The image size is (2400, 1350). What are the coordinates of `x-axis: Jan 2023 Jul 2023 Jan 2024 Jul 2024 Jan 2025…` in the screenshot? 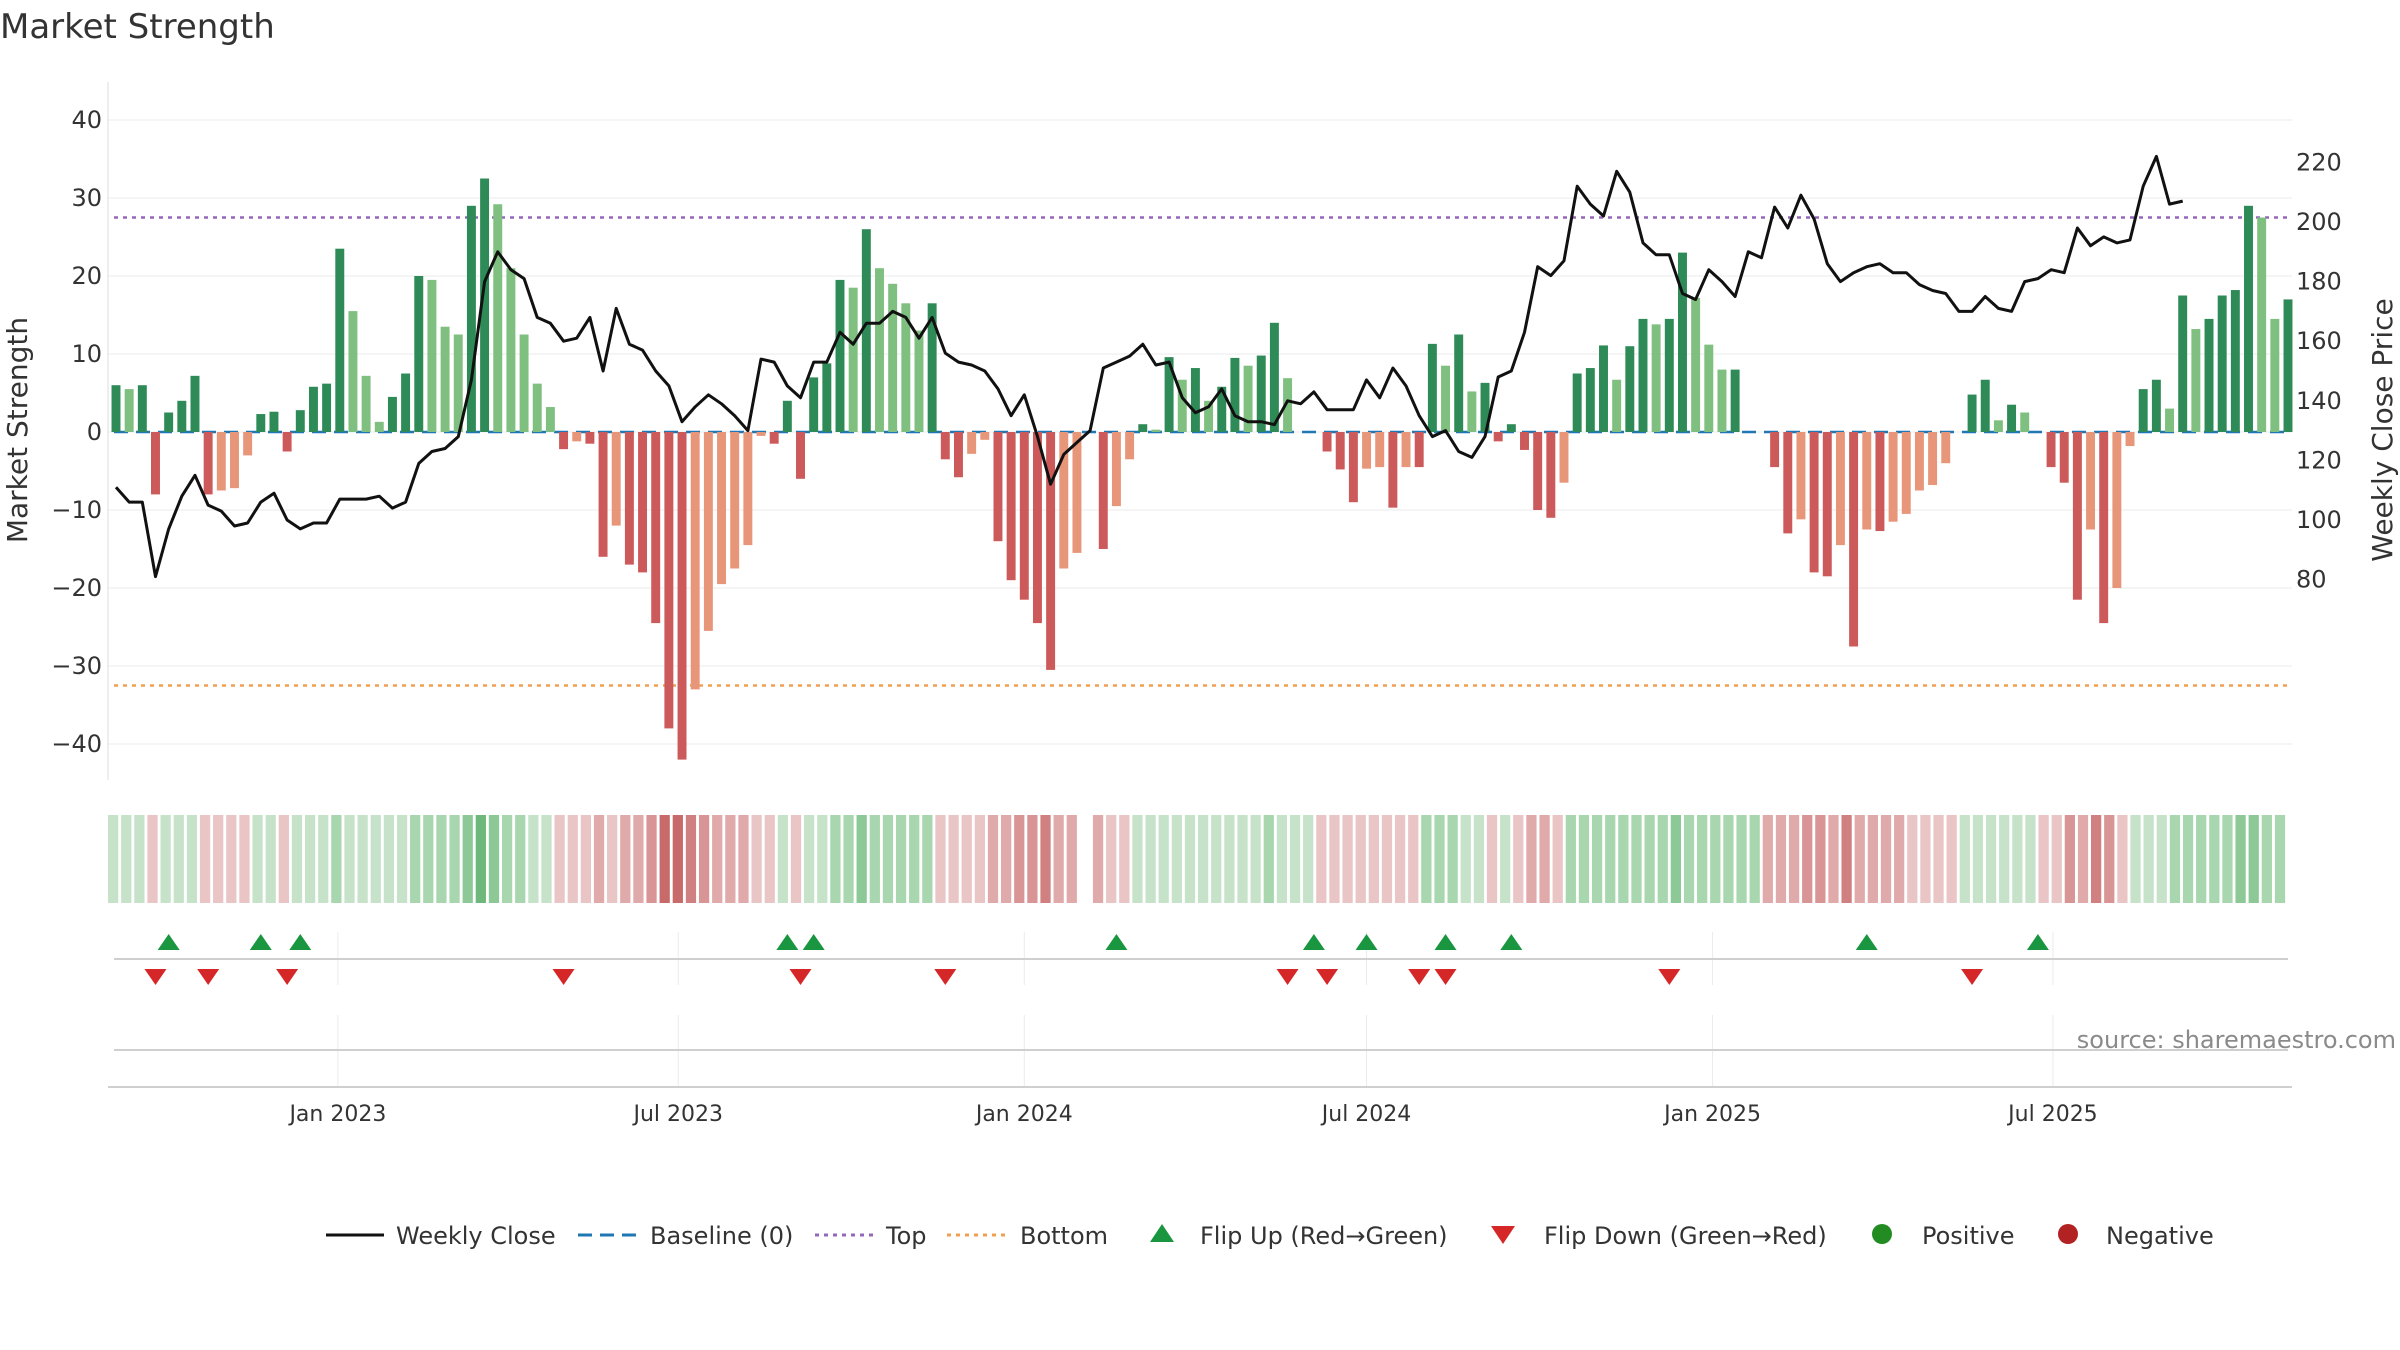 It's located at (1192, 1114).